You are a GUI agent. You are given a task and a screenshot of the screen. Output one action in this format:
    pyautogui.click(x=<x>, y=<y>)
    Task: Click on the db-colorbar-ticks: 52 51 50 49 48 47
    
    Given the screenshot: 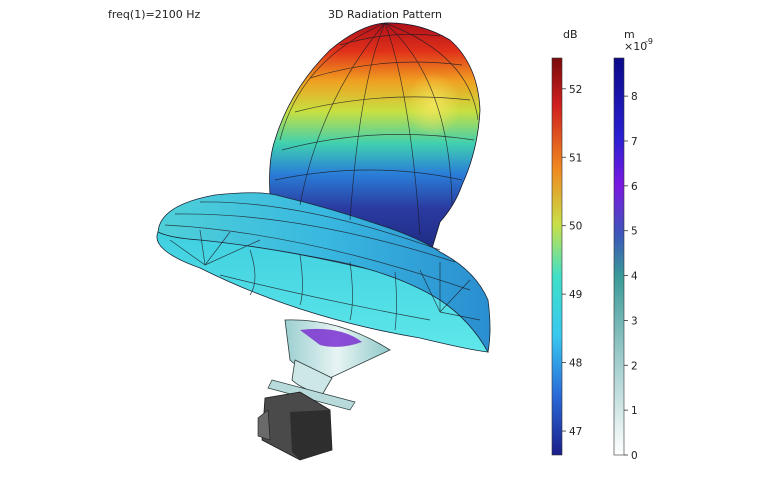 What is the action you would take?
    pyautogui.click(x=572, y=261)
    